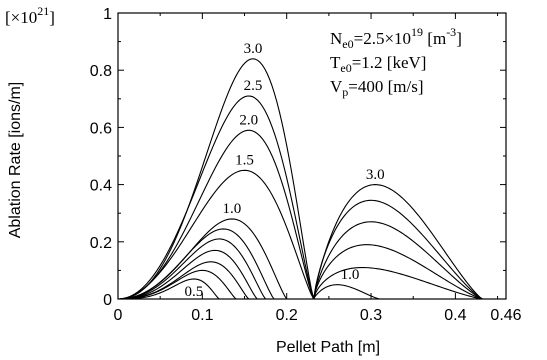  Describe the element at coordinates (101, 243) in the screenshot. I see `y-tick-label: 0.2` at that location.